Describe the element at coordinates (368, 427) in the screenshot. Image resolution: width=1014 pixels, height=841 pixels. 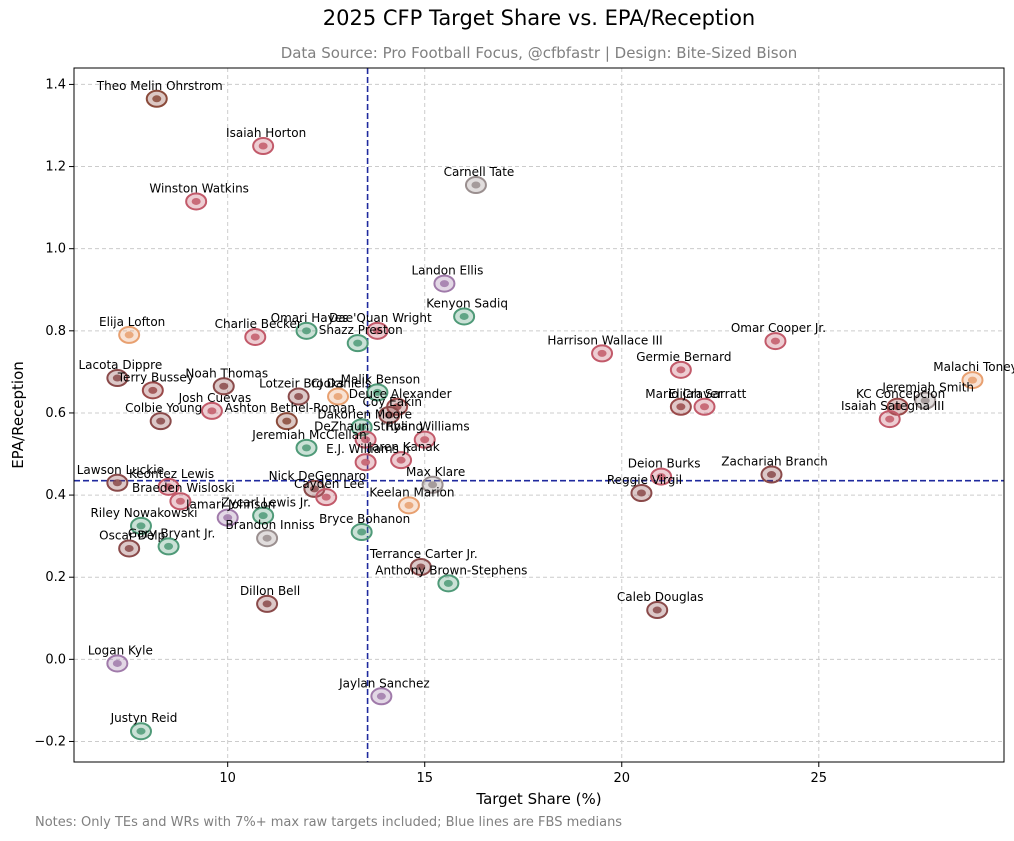
I see `point-label: DeZhaun Stribling` at that location.